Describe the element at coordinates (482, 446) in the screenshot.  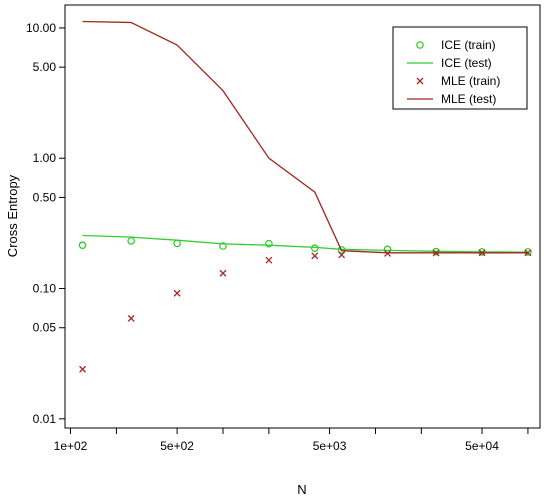
I see `x-tick-label: 5e+04` at that location.